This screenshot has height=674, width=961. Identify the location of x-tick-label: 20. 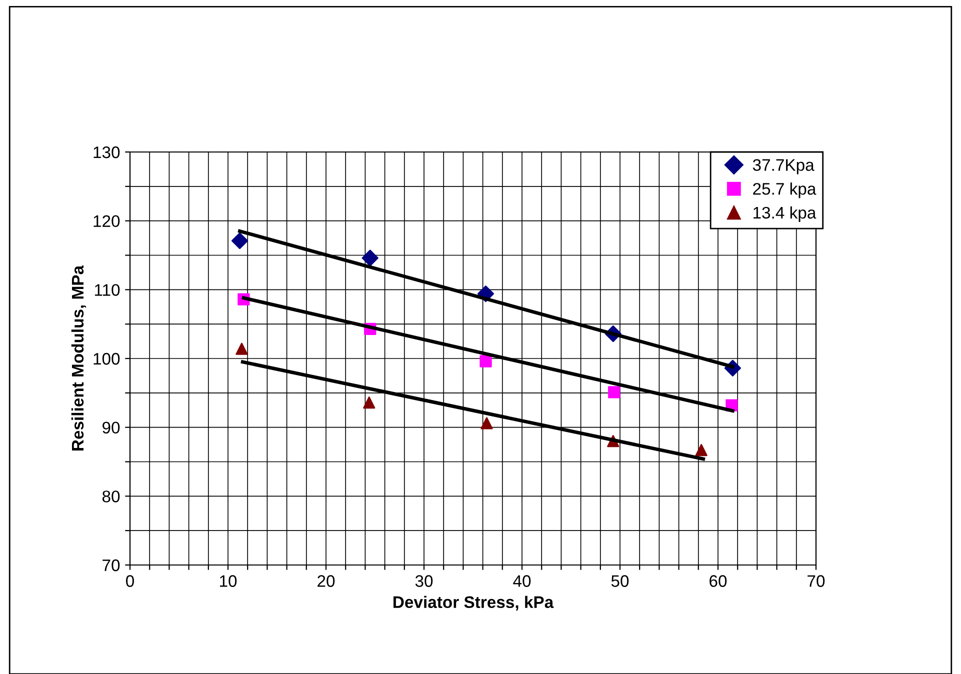
(326, 581).